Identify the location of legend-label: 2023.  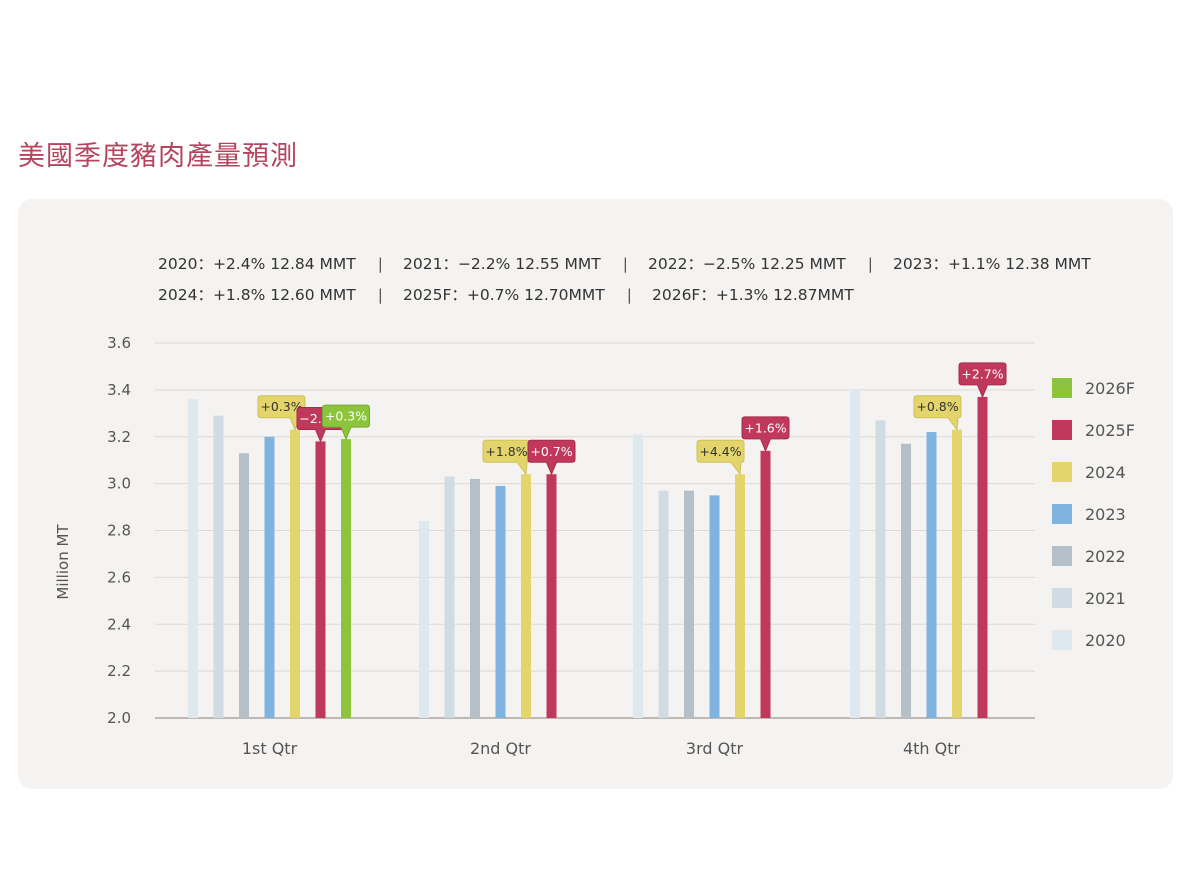
(1105, 514).